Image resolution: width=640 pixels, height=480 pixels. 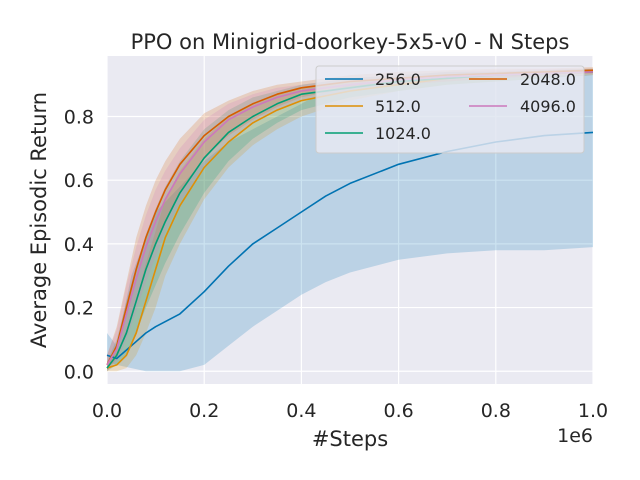 I want to click on x-tick-label: 1.0, so click(x=593, y=411).